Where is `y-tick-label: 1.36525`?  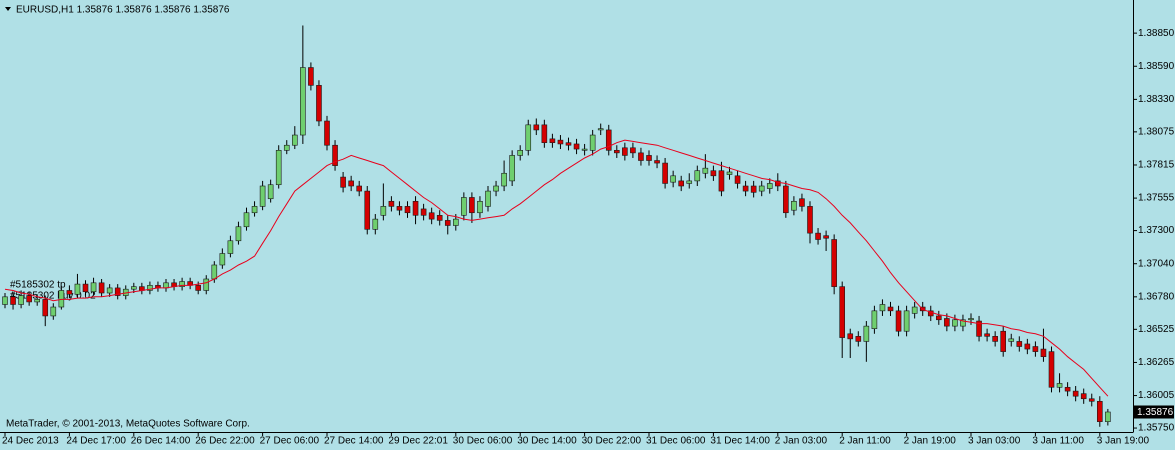 y-tick-label: 1.36525 is located at coordinates (1156, 329).